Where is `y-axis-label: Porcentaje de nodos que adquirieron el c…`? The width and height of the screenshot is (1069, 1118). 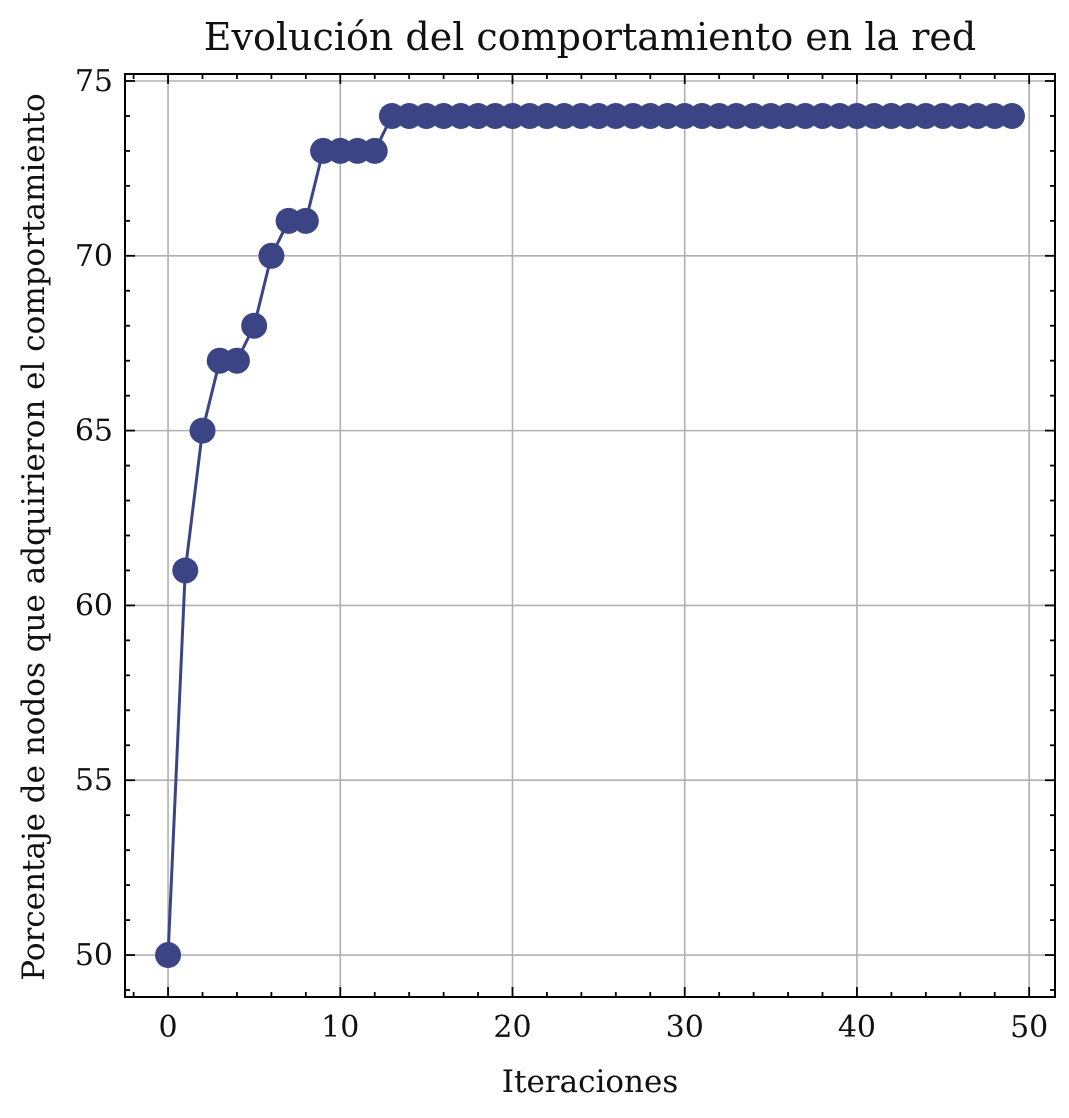
y-axis-label: Porcentaje de nodos que adquirieron el c… is located at coordinates (34, 536).